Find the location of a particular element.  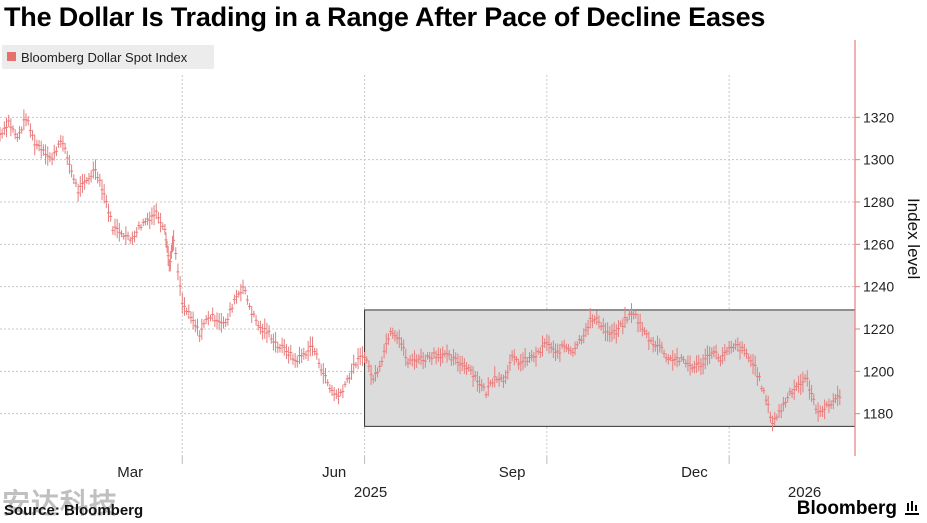

y-tick-label: 1200 is located at coordinates (878, 371).